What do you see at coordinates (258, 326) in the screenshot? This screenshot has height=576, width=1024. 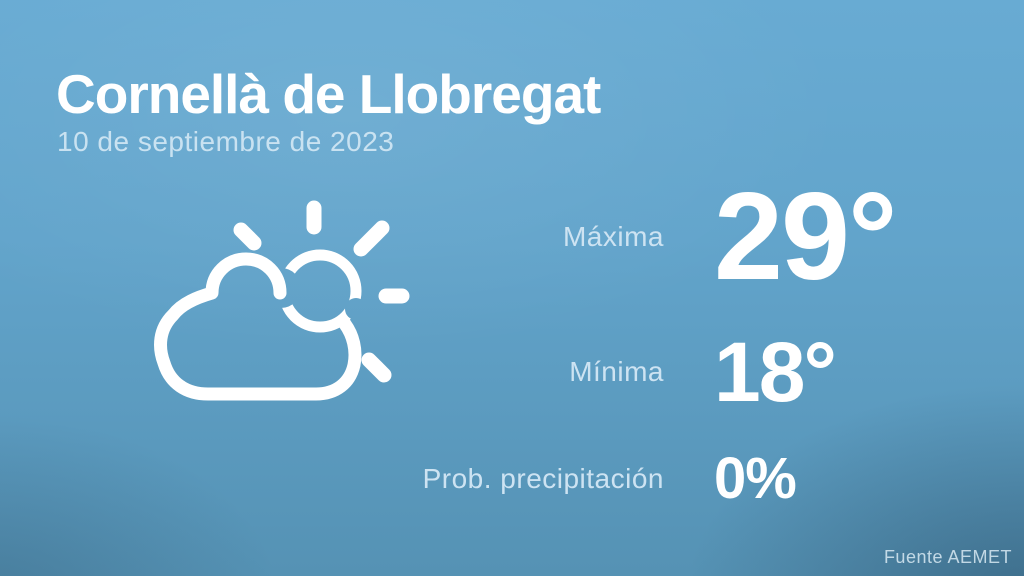 I see `cloud-shape` at bounding box center [258, 326].